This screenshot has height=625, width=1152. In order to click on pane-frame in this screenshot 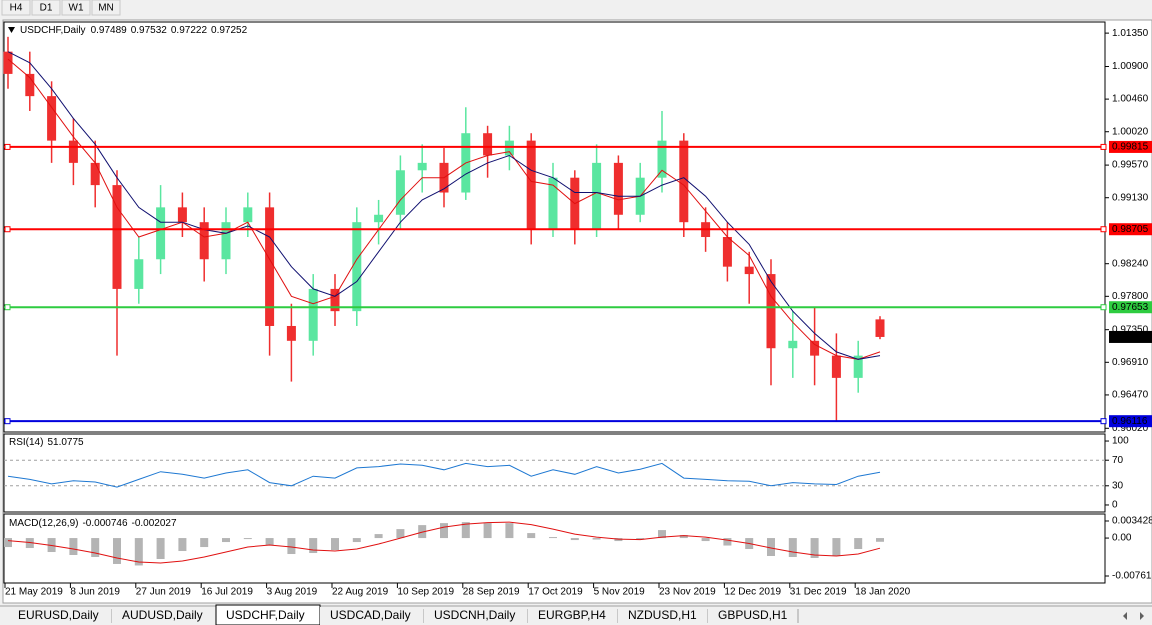, I will do `click(554, 548)`.